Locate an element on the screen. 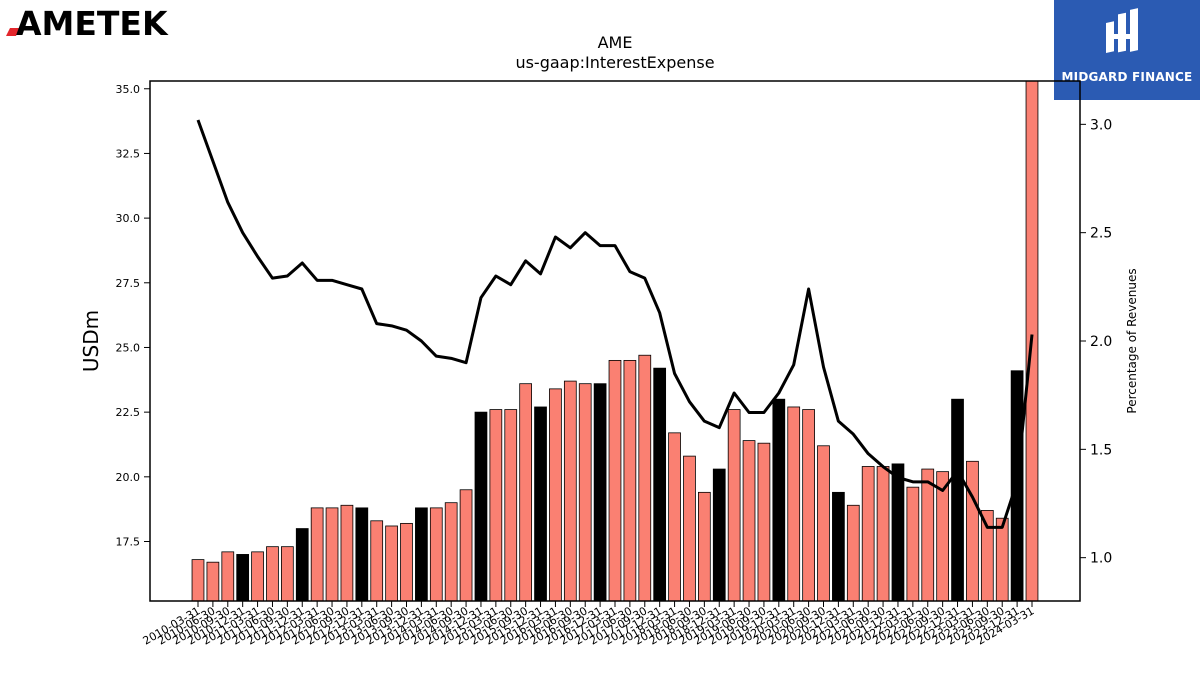 The height and width of the screenshot is (675, 1200). y2-axis-label: Percentage of Revenues is located at coordinates (1132, 340).